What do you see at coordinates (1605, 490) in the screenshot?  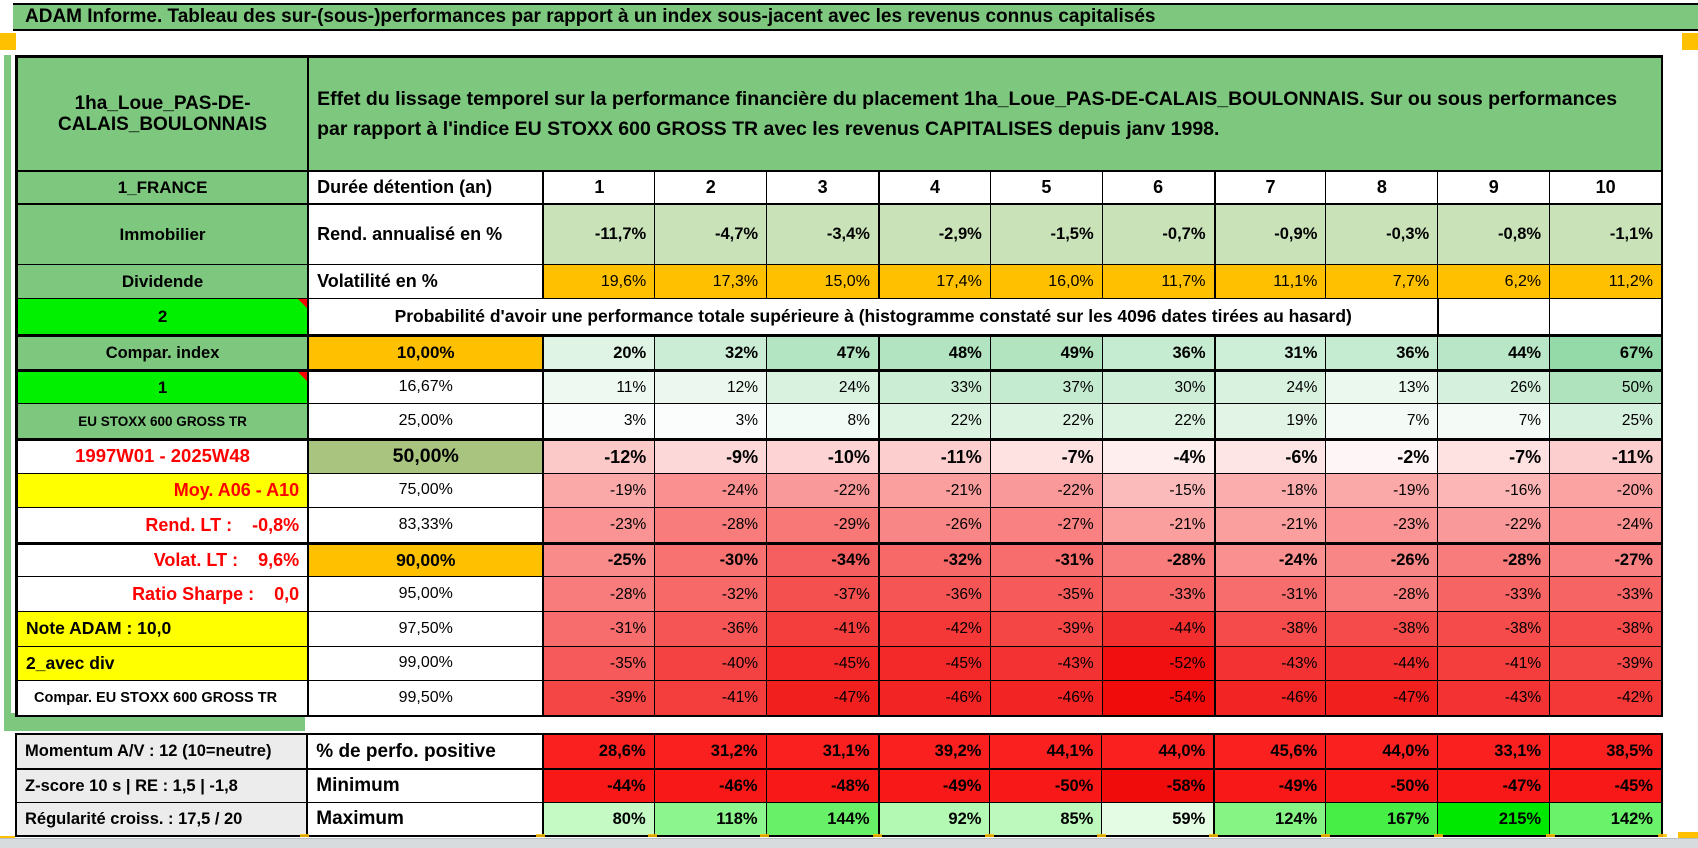 I see `cell-p75-10: -20%` at bounding box center [1605, 490].